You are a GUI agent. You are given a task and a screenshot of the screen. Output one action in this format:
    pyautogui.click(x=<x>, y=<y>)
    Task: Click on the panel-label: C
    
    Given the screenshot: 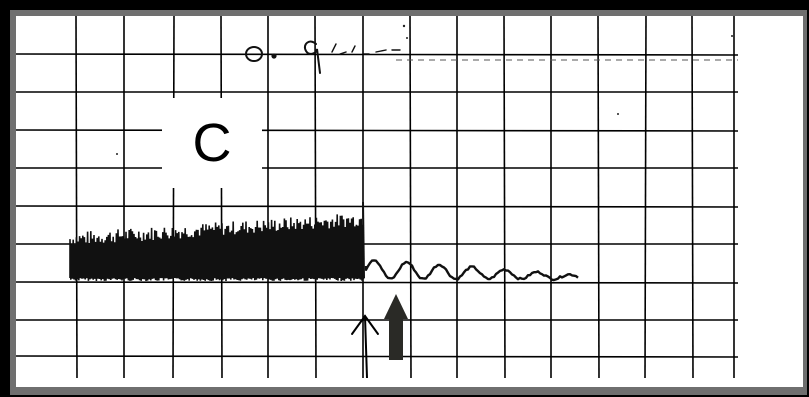 What is the action you would take?
    pyautogui.click(x=212, y=143)
    